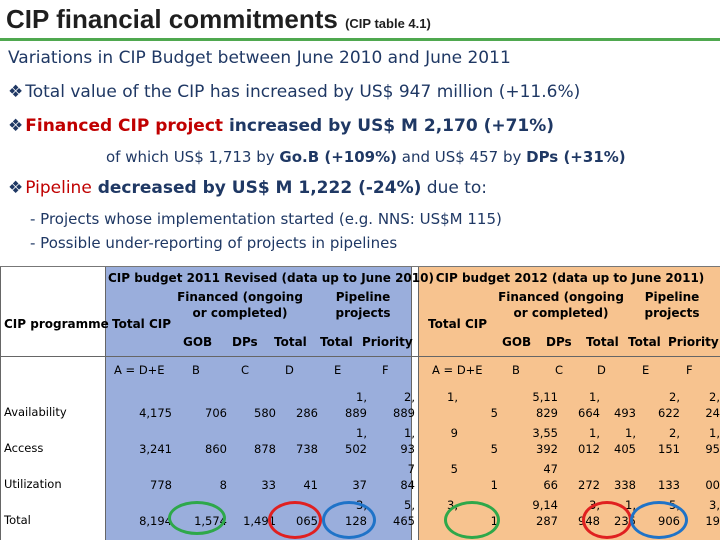  Describe the element at coordinates (245, 370) in the screenshot. I see `letter-c-2011: C` at that location.